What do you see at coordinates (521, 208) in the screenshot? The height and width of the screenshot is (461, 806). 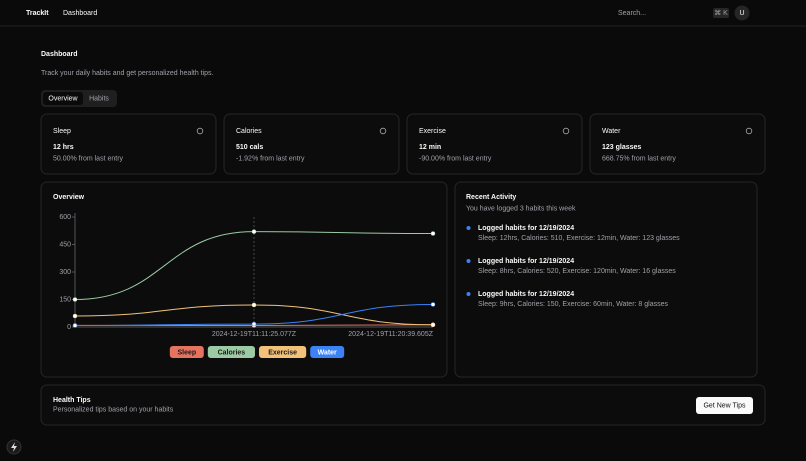 I see `activity-subtitle: You have logged 3 habits this week` at bounding box center [521, 208].